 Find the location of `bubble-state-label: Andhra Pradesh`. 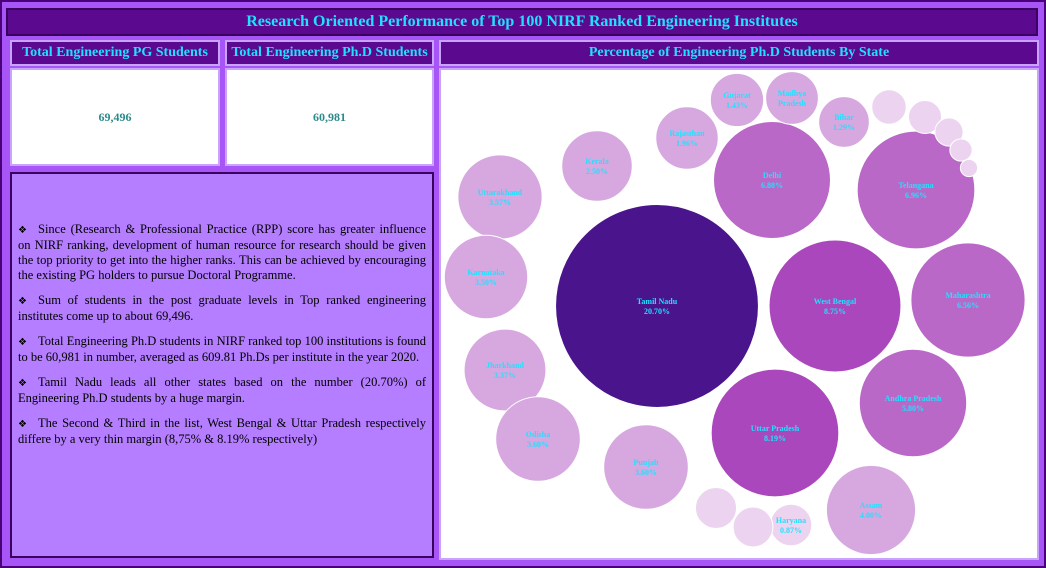

bubble-state-label: Andhra Pradesh is located at coordinates (913, 398).